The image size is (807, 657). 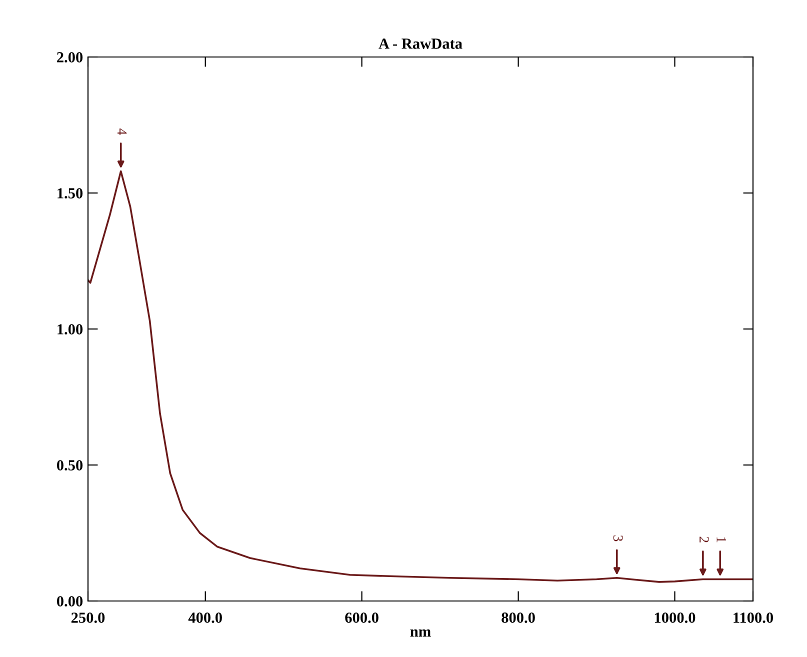 What do you see at coordinates (122, 131) in the screenshot?
I see `annotation: 4` at bounding box center [122, 131].